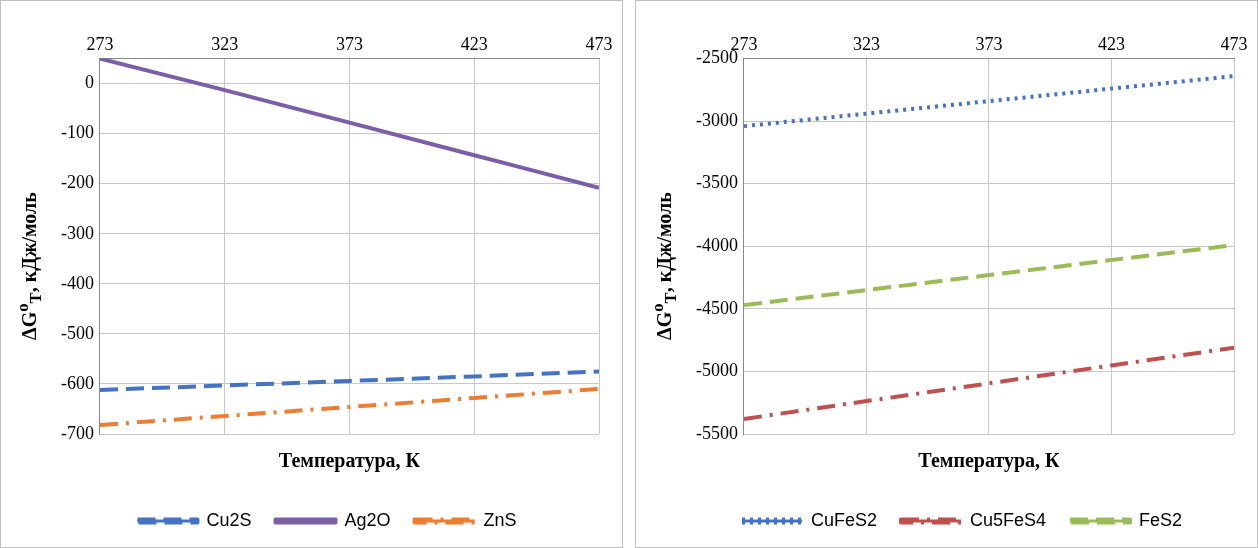 The height and width of the screenshot is (548, 1258). What do you see at coordinates (77, 282) in the screenshot?
I see `y-tick-label: -400` at bounding box center [77, 282].